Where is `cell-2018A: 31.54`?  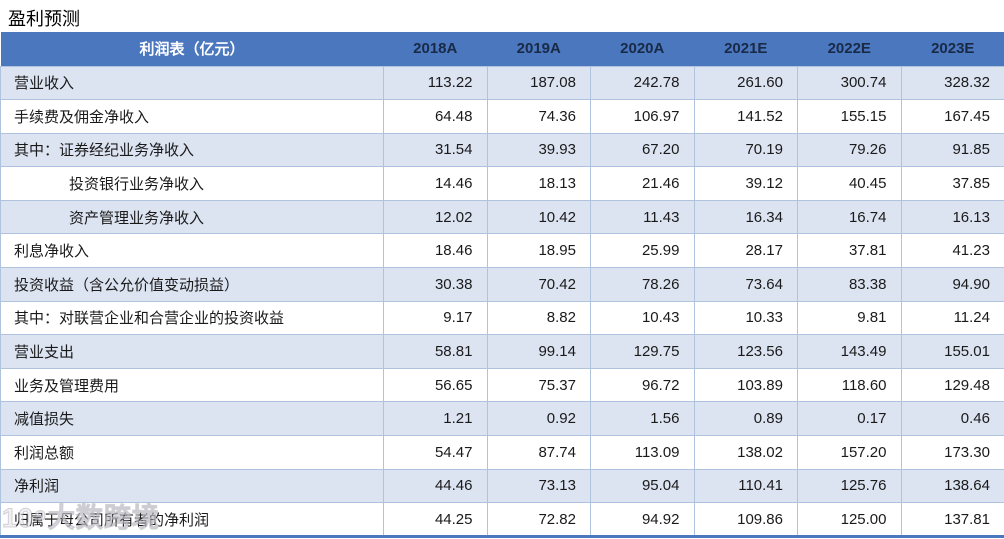 cell-2018A: 31.54 is located at coordinates (435, 150).